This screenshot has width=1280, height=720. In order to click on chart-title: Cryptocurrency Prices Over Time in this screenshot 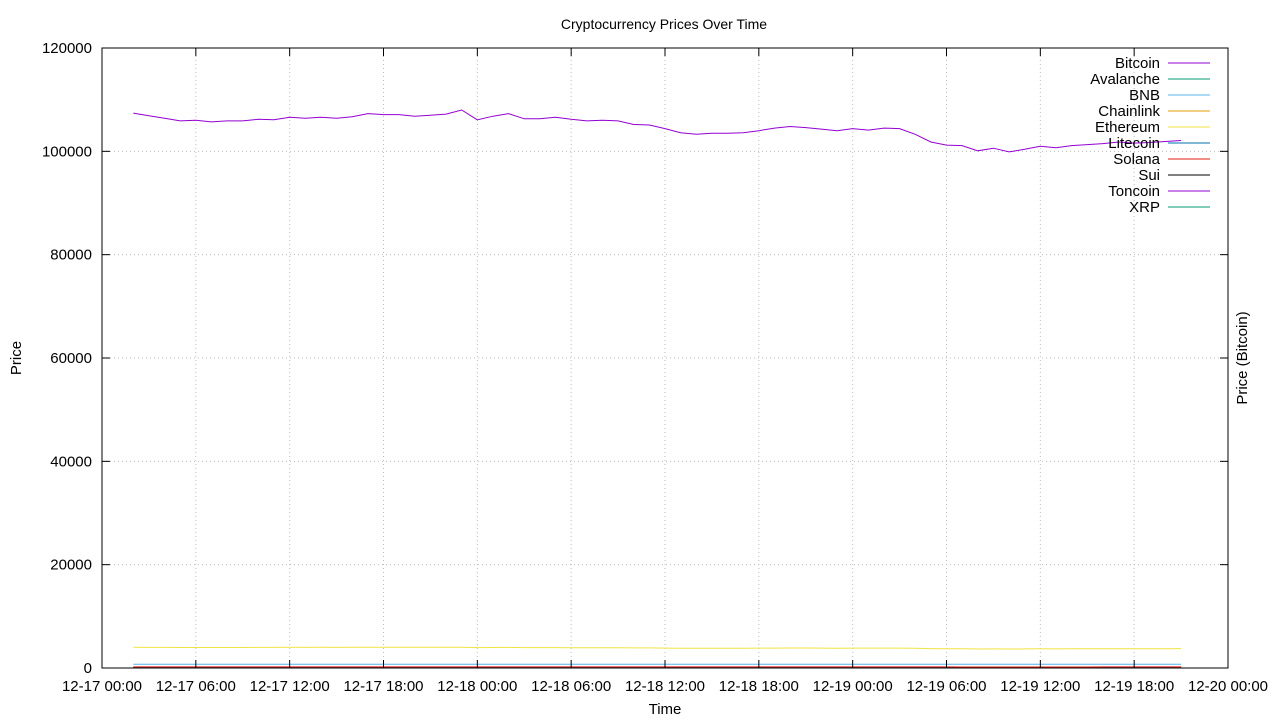, I will do `click(664, 24)`.